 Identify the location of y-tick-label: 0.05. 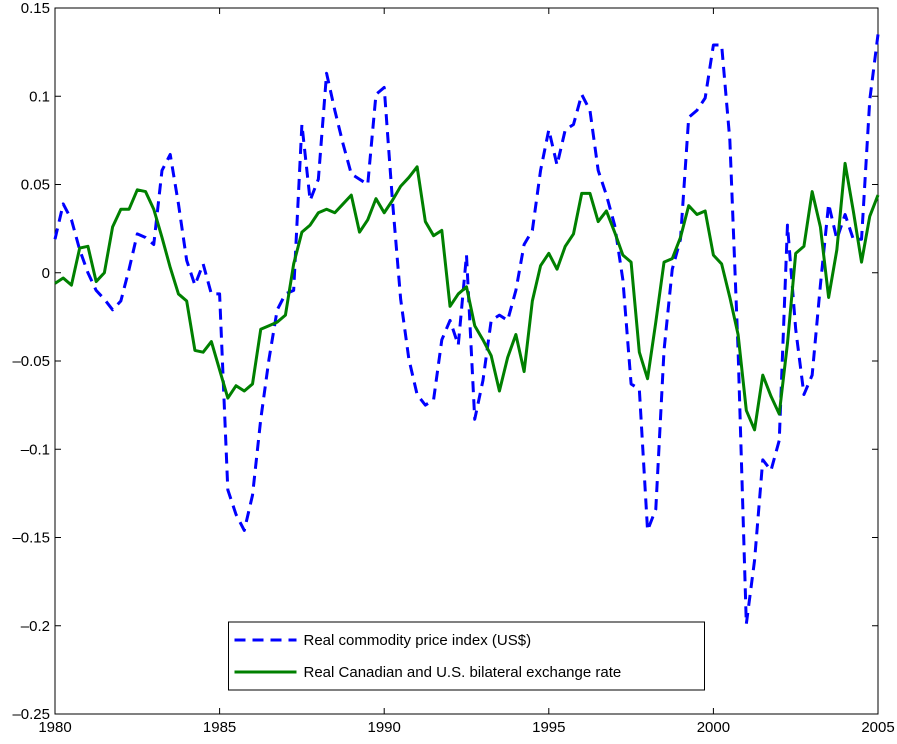
(35, 185).